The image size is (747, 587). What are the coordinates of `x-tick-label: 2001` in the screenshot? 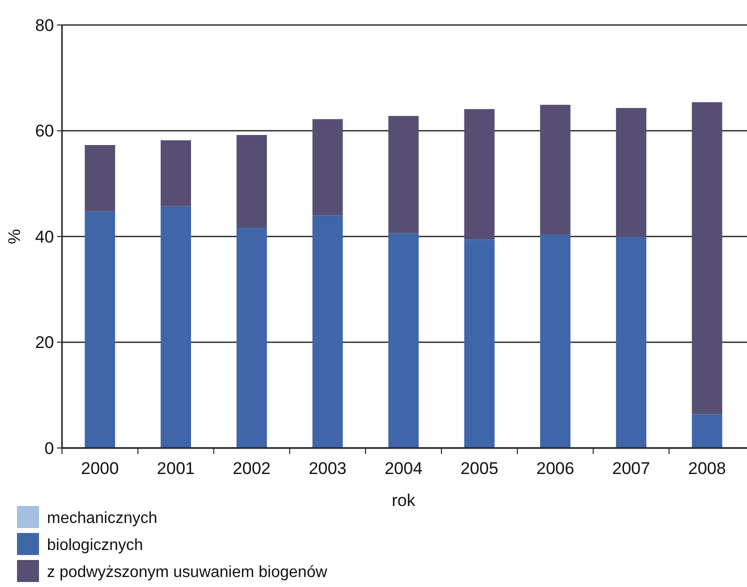 It's located at (175, 468).